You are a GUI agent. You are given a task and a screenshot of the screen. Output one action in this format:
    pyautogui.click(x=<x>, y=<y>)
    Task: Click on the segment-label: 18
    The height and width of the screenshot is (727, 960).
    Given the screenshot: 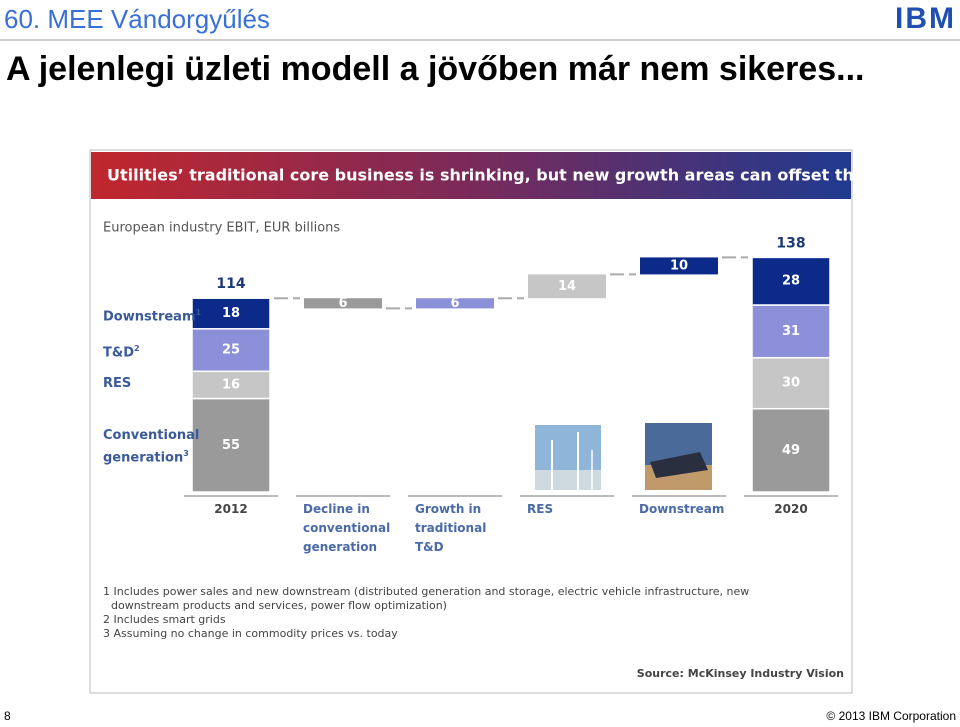 What is the action you would take?
    pyautogui.click(x=231, y=313)
    